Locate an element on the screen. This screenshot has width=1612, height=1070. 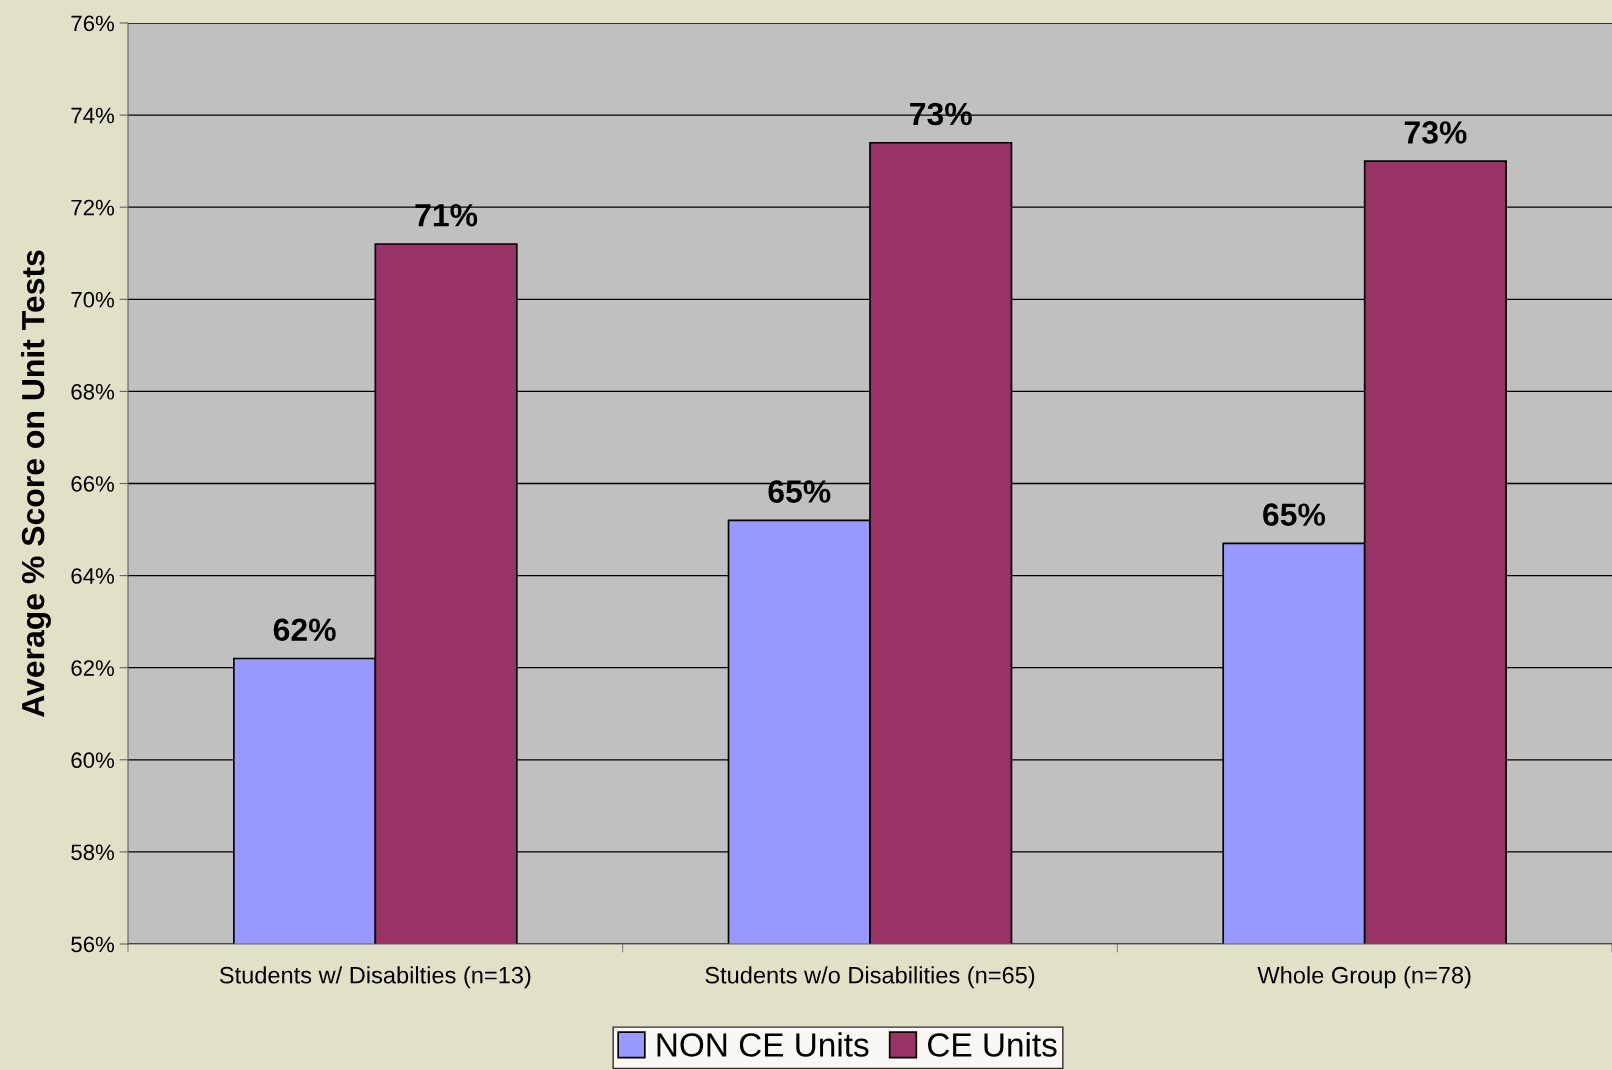
y-tick-label: 68% is located at coordinates (93, 391).